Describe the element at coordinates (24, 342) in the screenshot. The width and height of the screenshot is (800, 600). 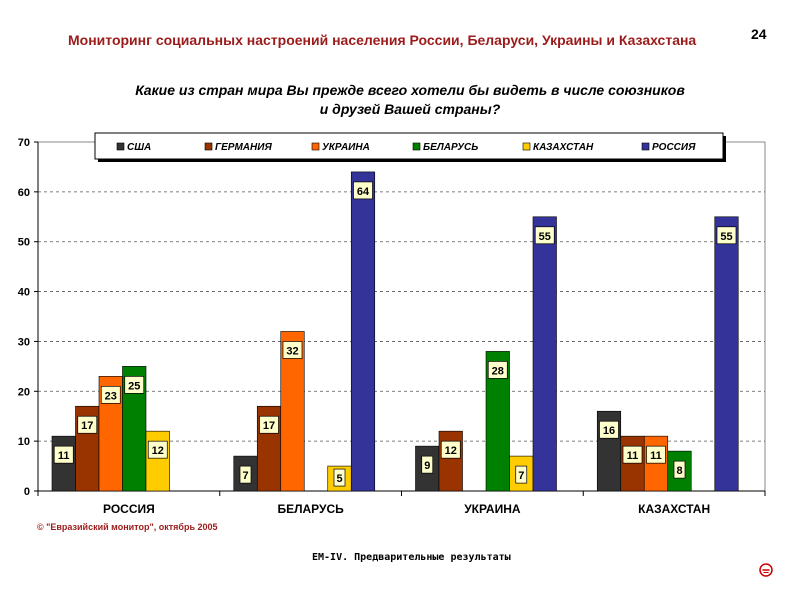
I see `y-tick-label: 30` at that location.